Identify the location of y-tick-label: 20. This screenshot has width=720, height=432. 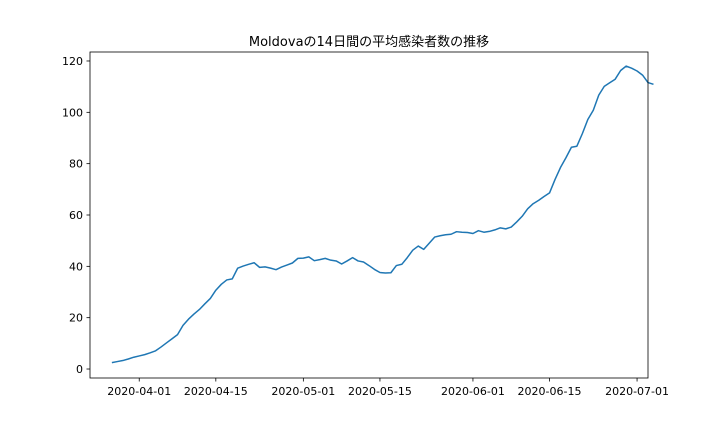
(76, 318).